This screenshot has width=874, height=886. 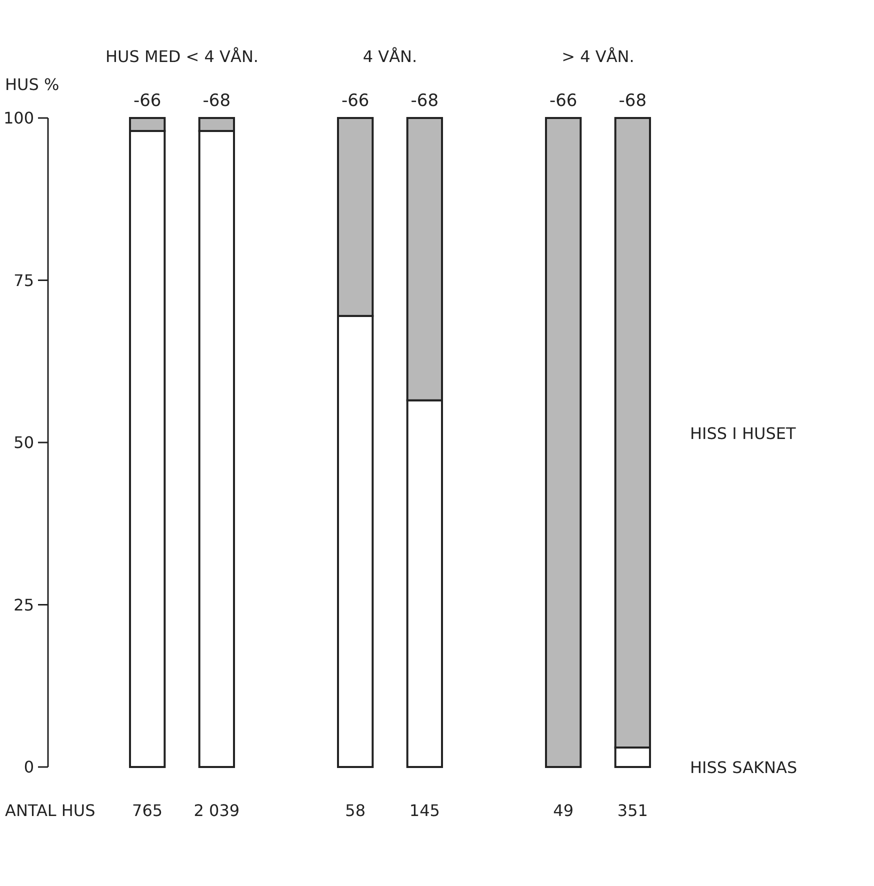 I want to click on text: 145, so click(x=424, y=810).